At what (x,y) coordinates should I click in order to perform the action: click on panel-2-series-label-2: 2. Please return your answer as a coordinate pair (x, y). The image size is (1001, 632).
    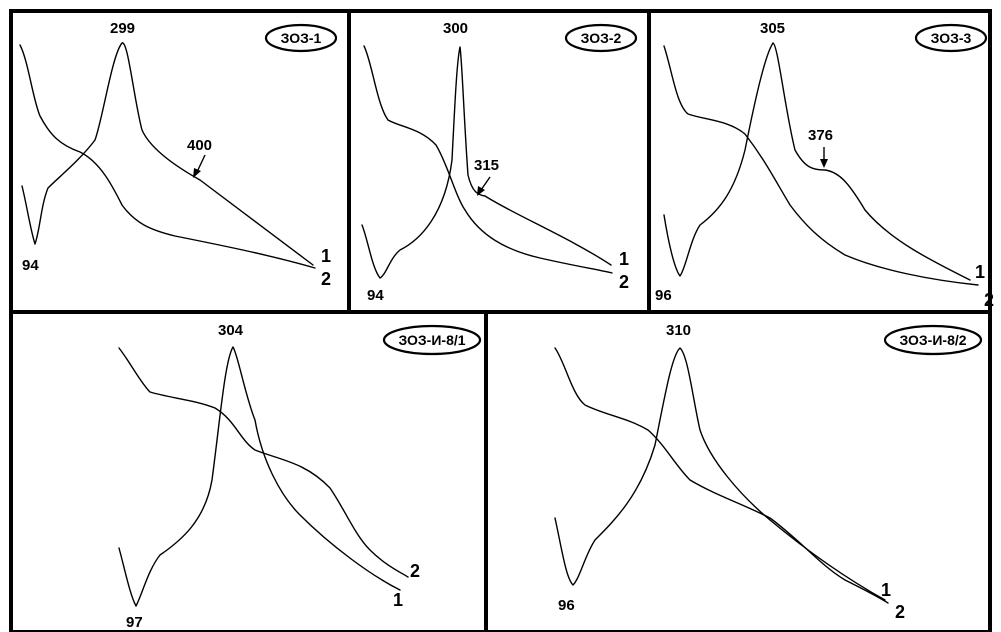
    Looking at the image, I should click on (624, 282).